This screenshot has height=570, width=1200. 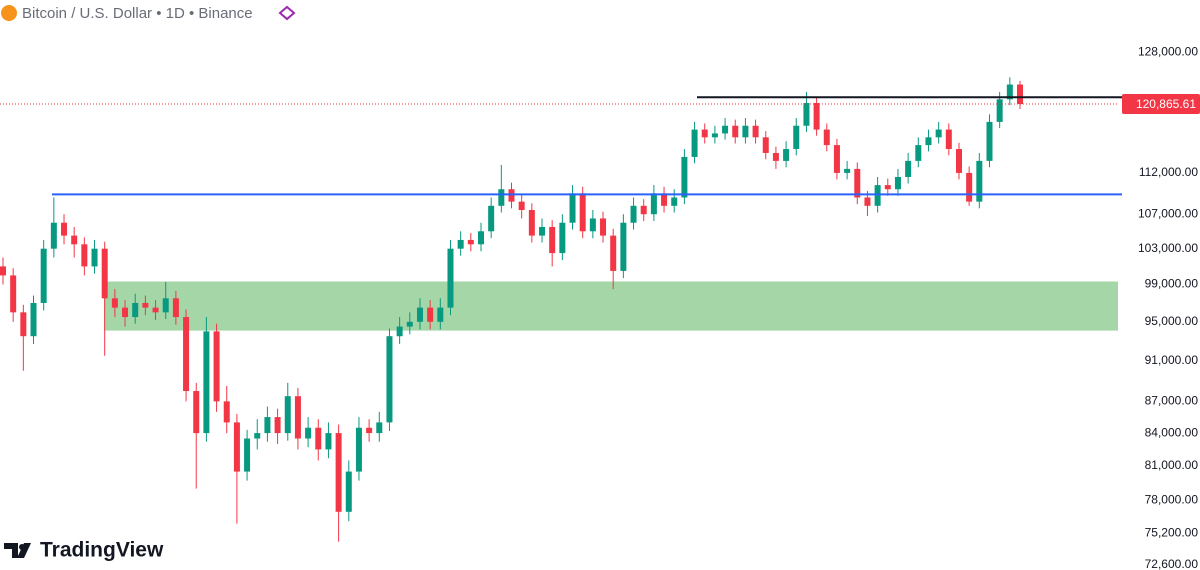 I want to click on y-tick-label: 99,000.00, so click(x=1172, y=284).